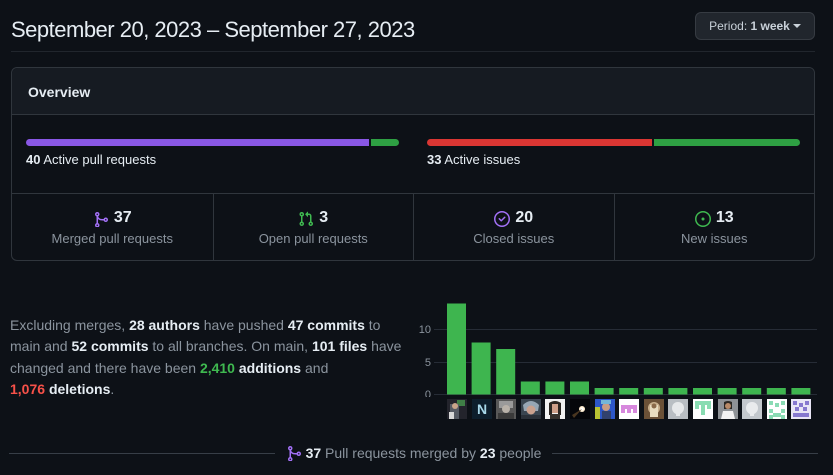 This screenshot has height=475, width=833. What do you see at coordinates (425, 330) in the screenshot?
I see `svg-text: 10` at bounding box center [425, 330].